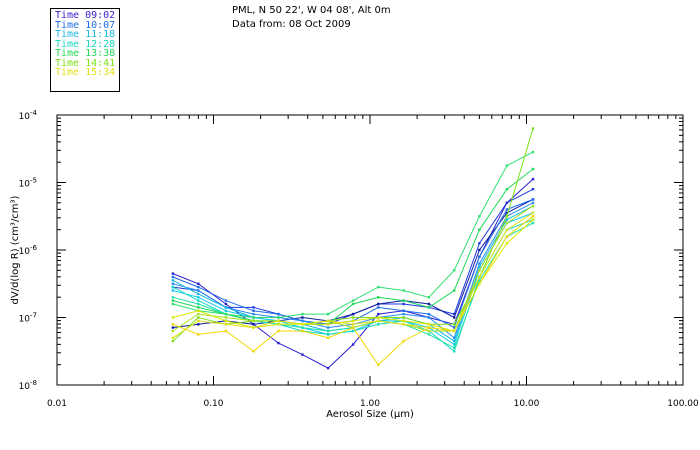 The height and width of the screenshot is (450, 700). Describe the element at coordinates (28, 250) in the screenshot. I see `y-tick-label: 10⁻⁶` at that location.